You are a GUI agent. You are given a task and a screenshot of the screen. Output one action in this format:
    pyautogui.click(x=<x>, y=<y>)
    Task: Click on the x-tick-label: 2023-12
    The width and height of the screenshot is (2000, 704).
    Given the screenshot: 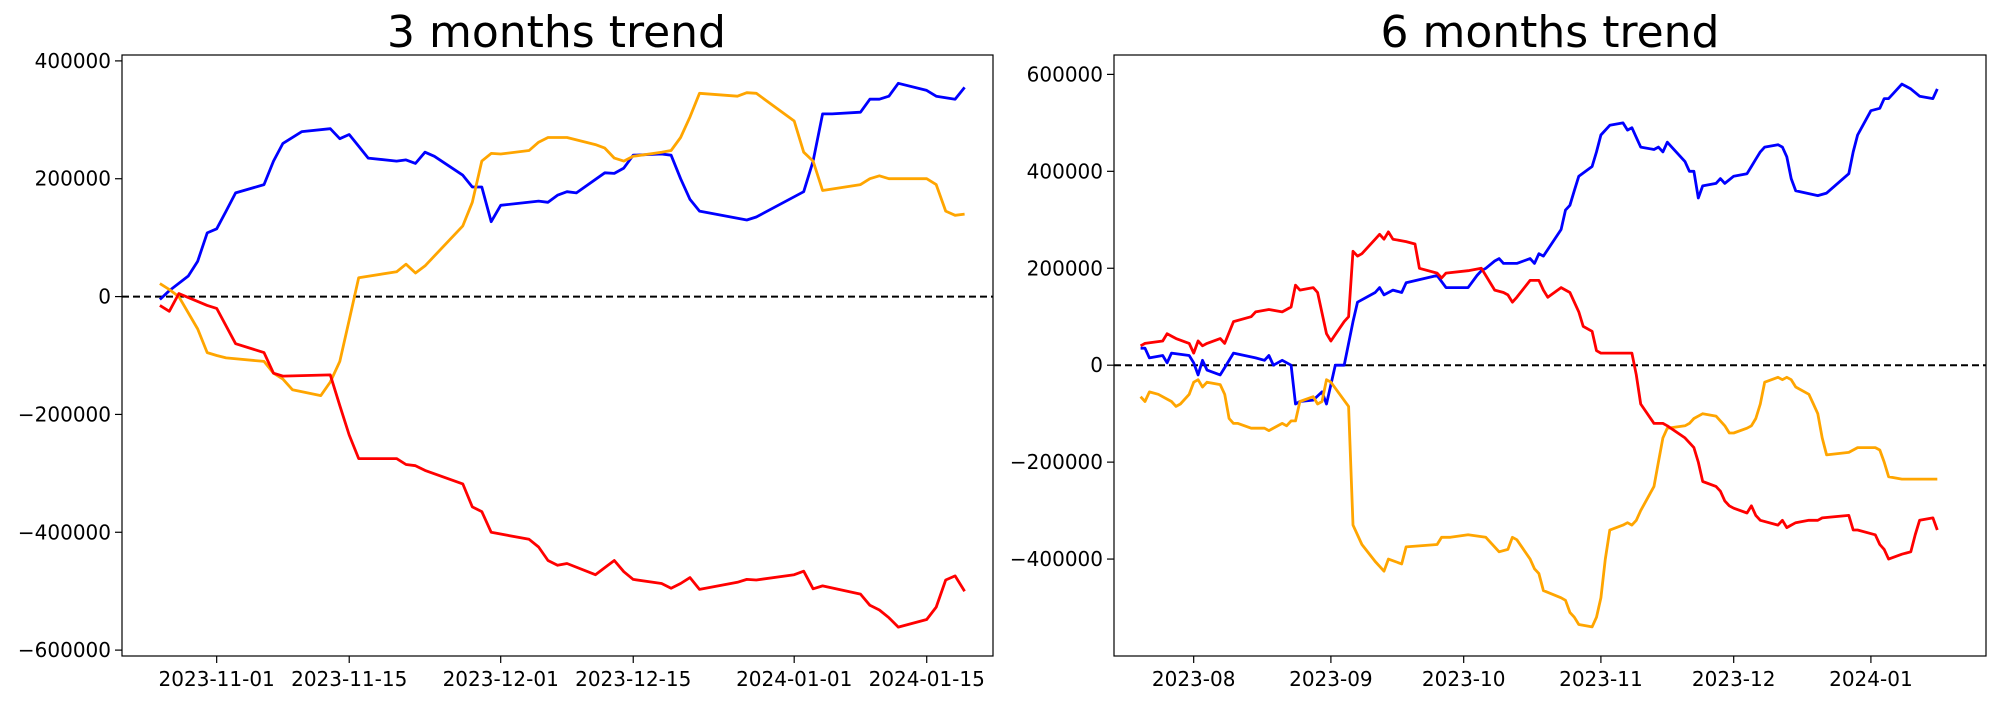 What is the action you would take?
    pyautogui.click(x=1734, y=679)
    